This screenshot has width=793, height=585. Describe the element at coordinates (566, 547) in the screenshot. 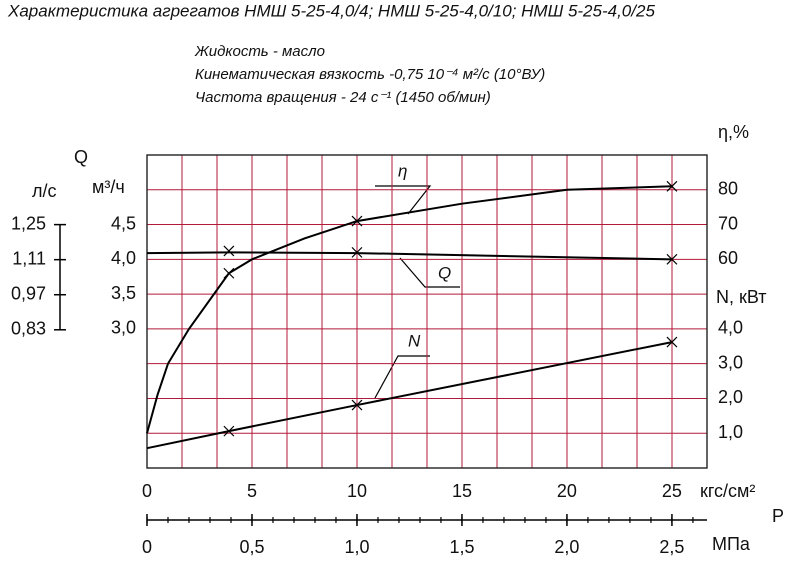

I see `x2-tick-label: 2,0` at that location.